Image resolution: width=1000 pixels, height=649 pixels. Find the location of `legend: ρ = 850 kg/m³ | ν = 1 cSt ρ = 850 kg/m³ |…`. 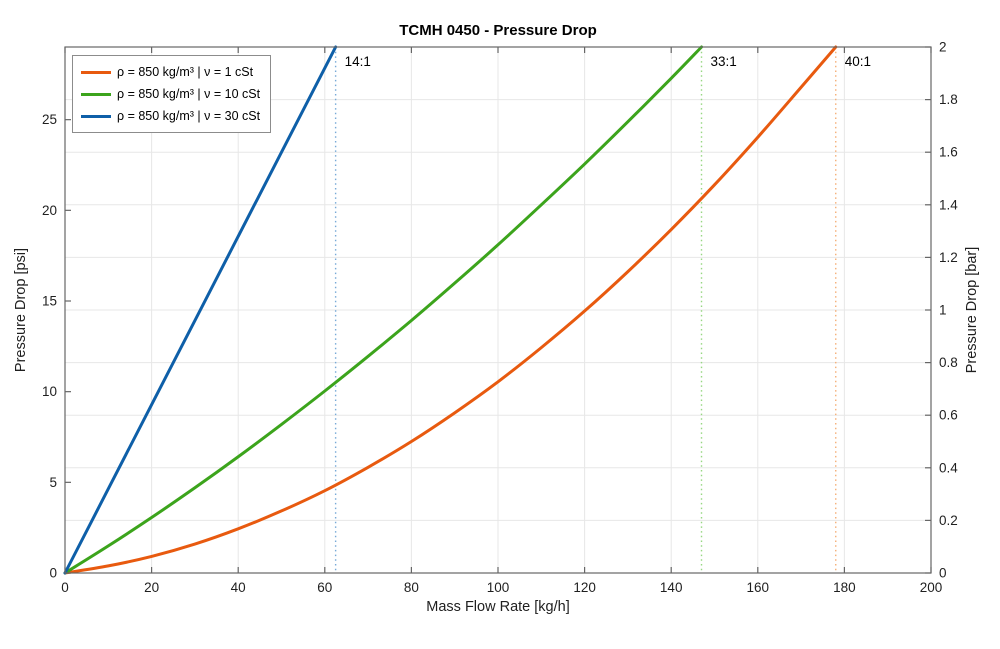

legend: ρ = 850 kg/m³ | ν = 1 cSt ρ = 850 kg/m³ |… is located at coordinates (172, 94).